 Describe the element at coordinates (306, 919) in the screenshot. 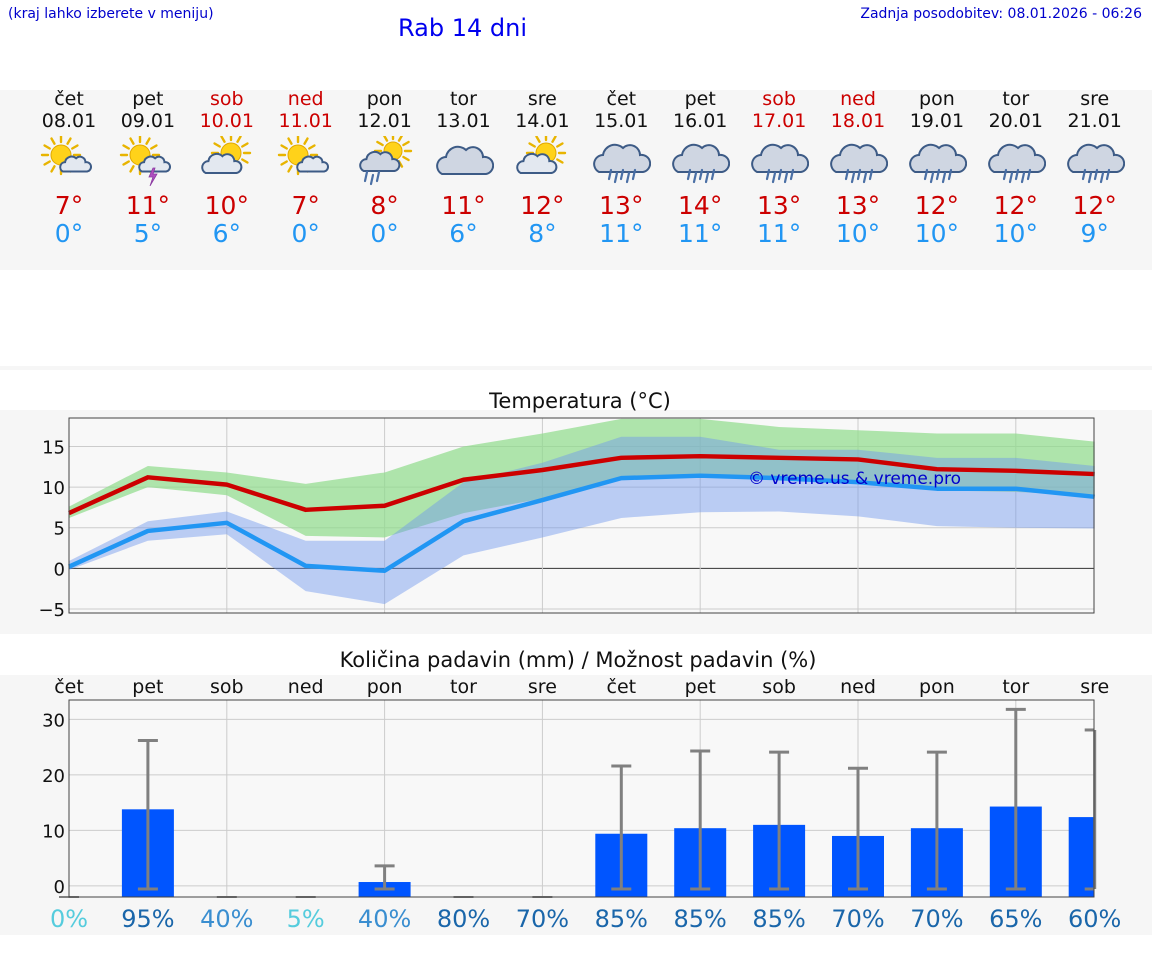

I see `precipitation-probability: 5%` at that location.